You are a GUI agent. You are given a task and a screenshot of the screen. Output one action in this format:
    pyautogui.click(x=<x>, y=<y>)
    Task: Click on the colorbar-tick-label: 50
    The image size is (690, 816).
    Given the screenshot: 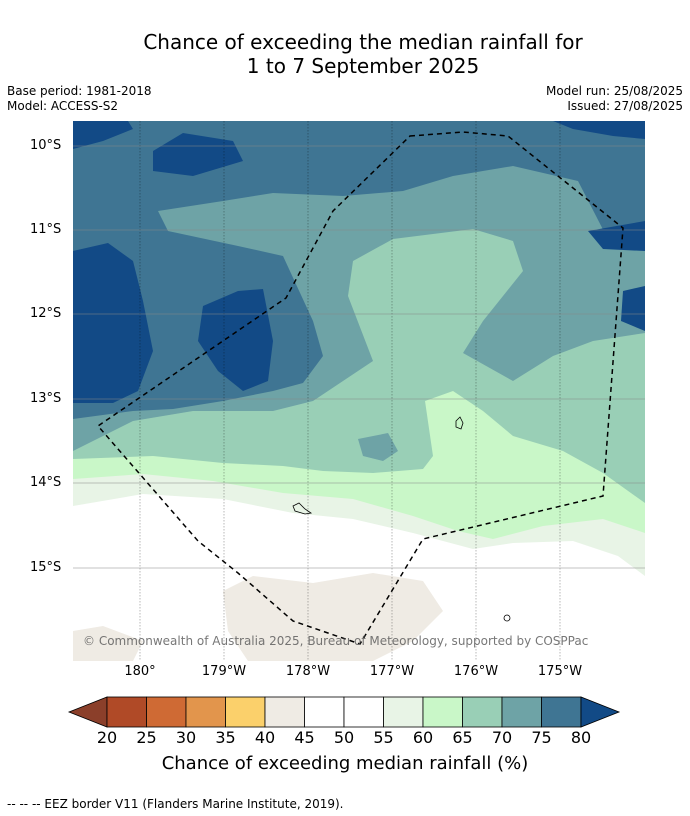 What is the action you would take?
    pyautogui.click(x=344, y=737)
    